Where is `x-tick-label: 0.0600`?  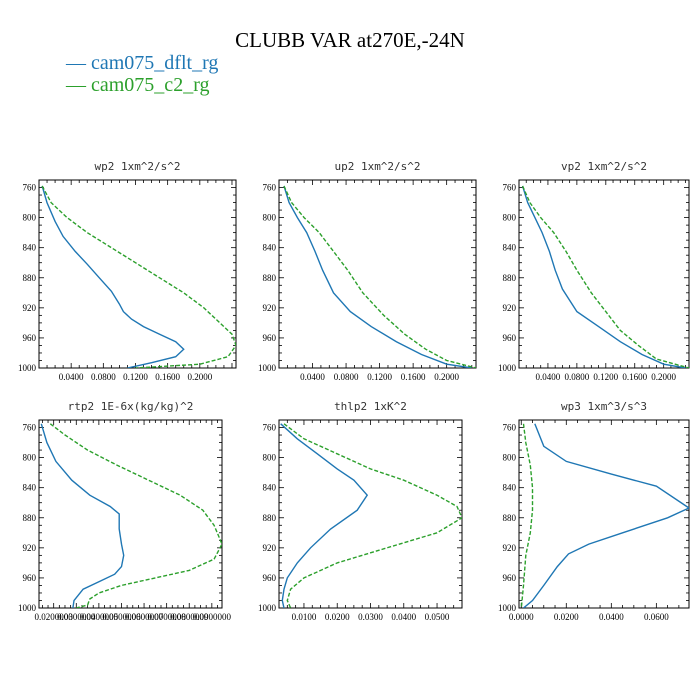
x-tick-label: 0.0600 is located at coordinates (656, 617).